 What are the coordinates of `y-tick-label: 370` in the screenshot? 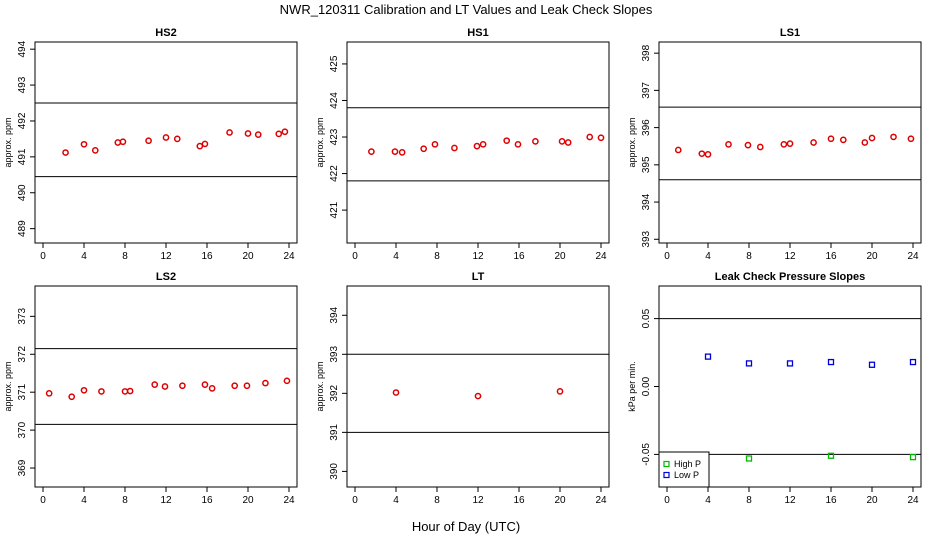 It's located at (22, 429).